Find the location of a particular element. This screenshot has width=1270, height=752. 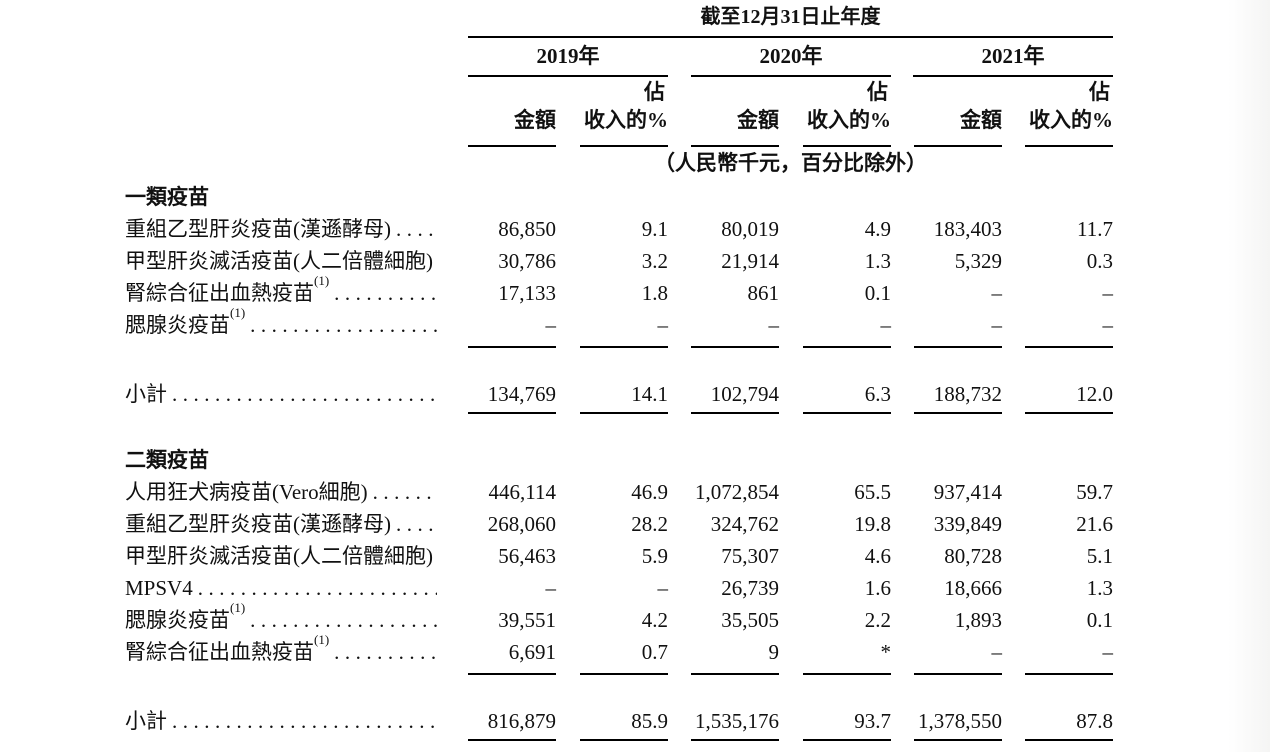

row-label: MPSV4 is located at coordinates (159, 588).